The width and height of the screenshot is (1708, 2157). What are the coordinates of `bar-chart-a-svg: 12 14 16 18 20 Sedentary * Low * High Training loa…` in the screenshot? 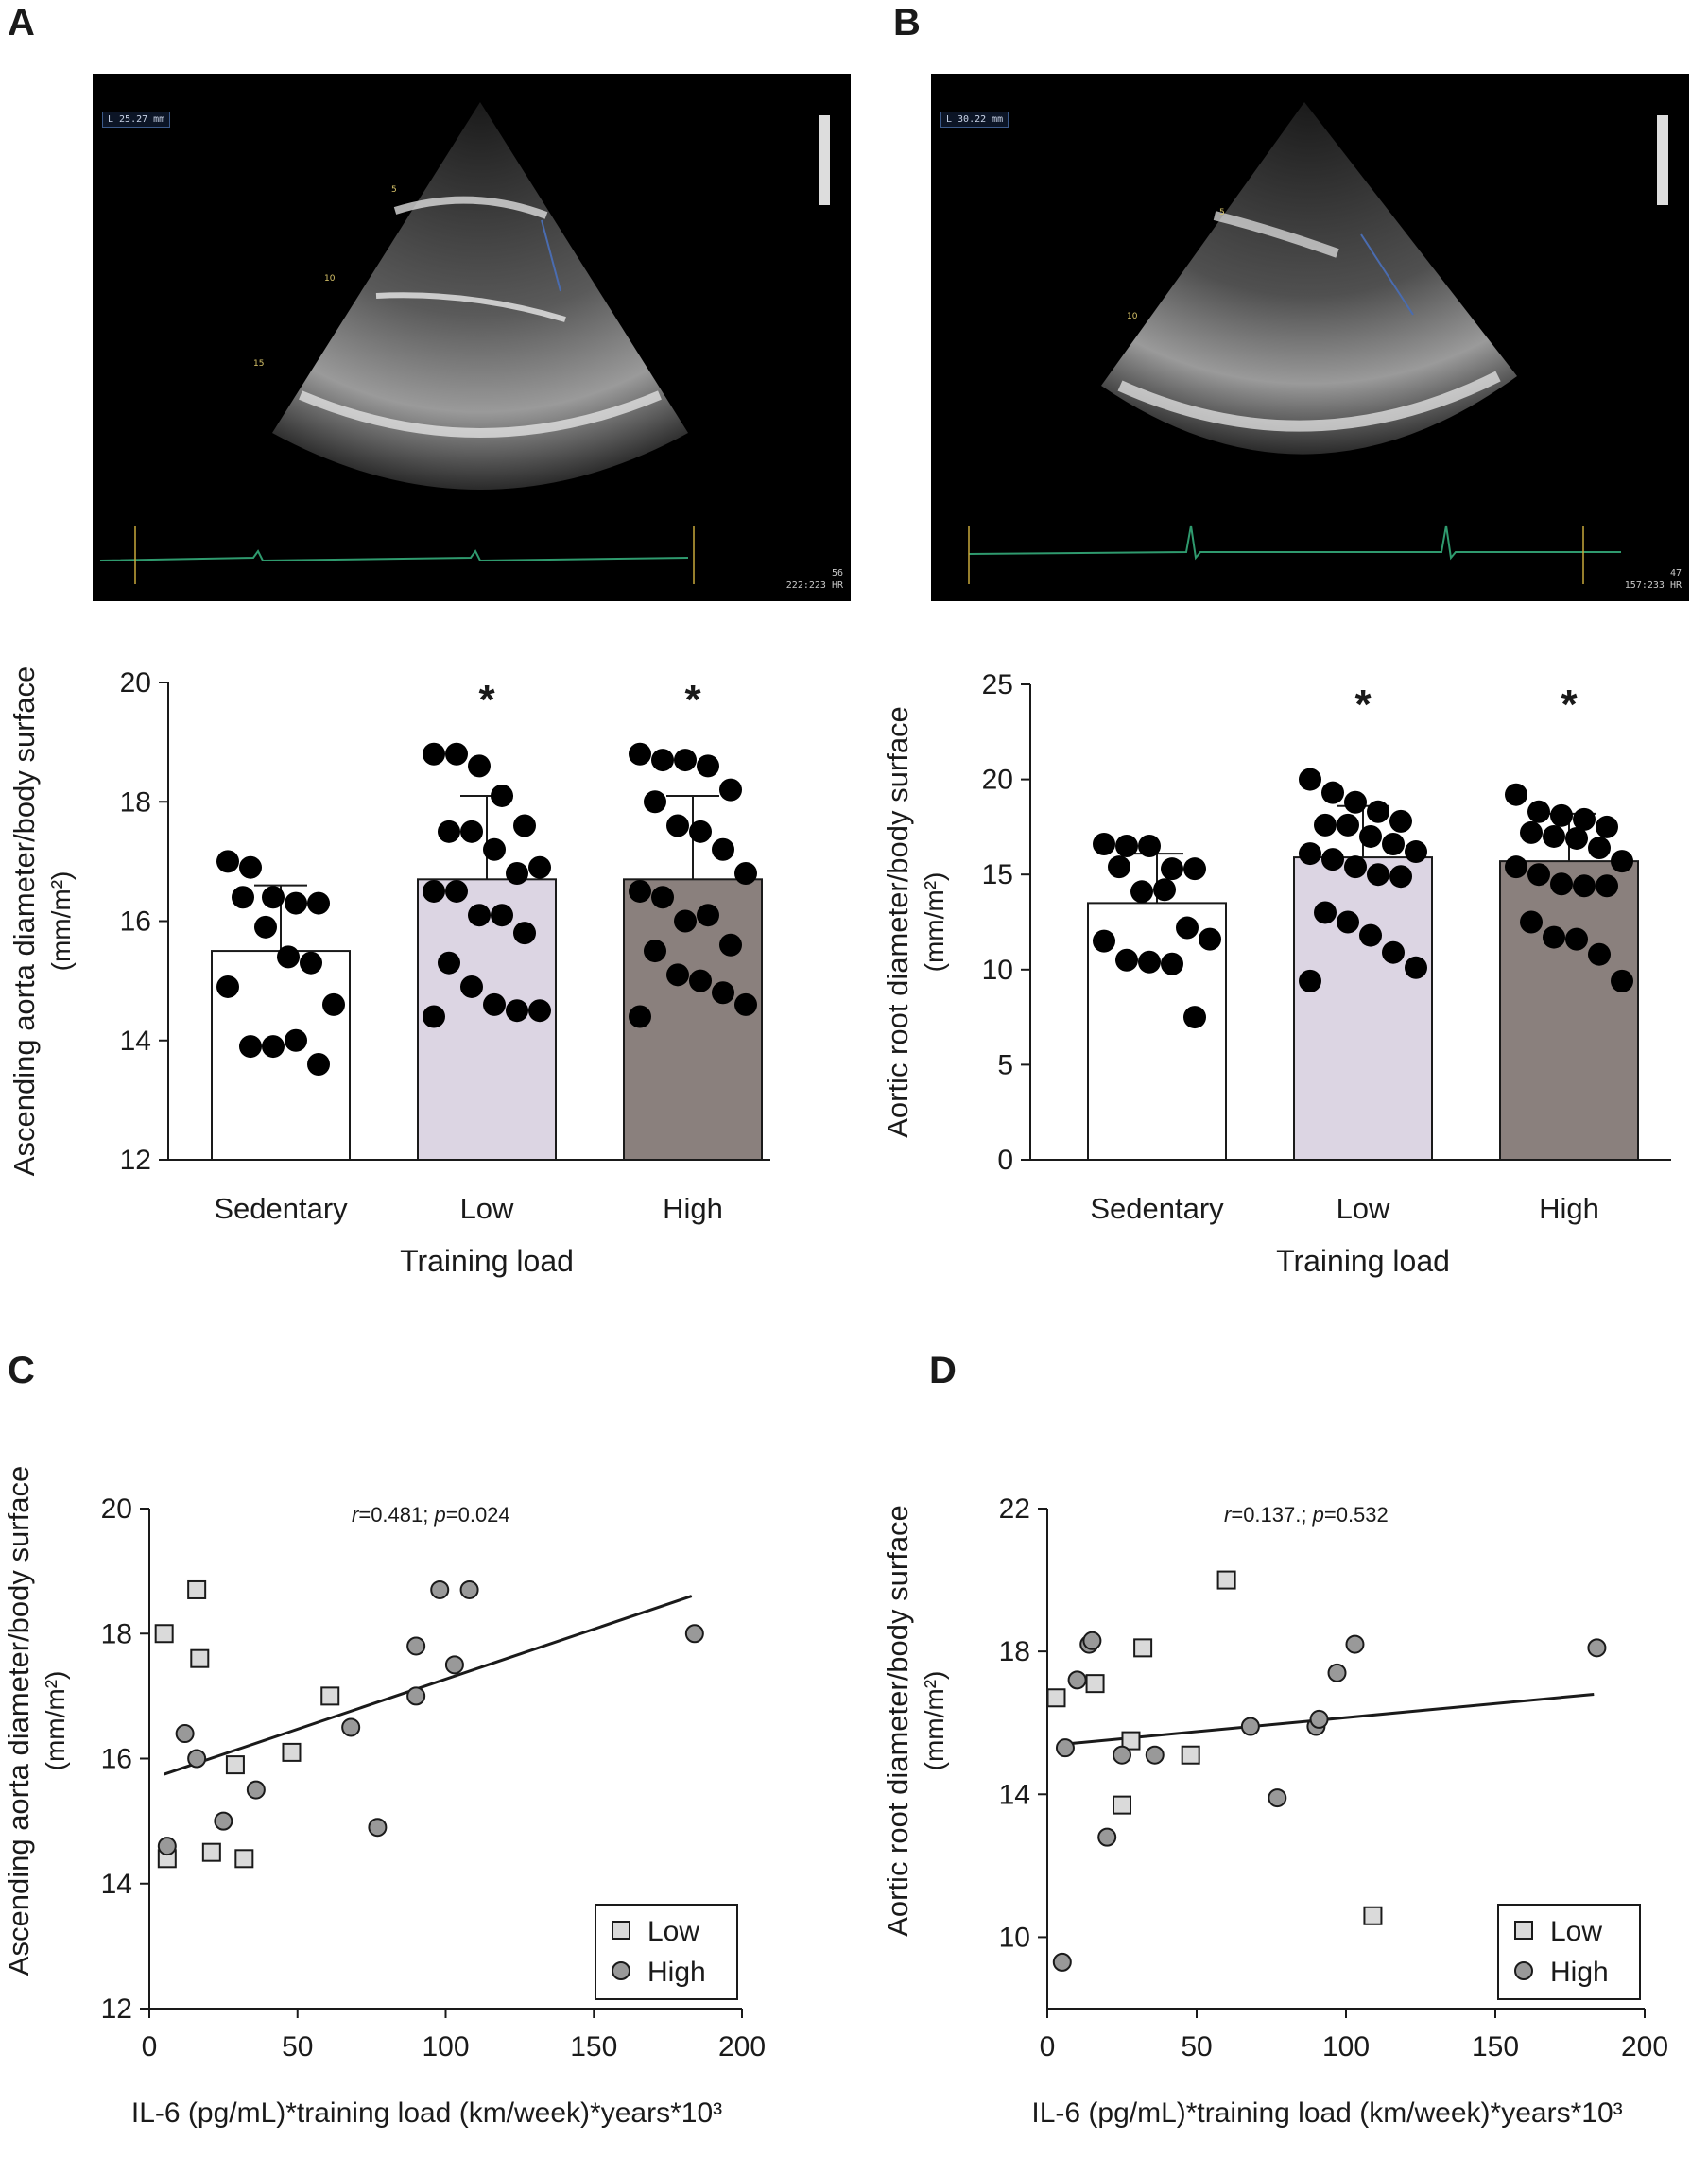 It's located at (389, 972).